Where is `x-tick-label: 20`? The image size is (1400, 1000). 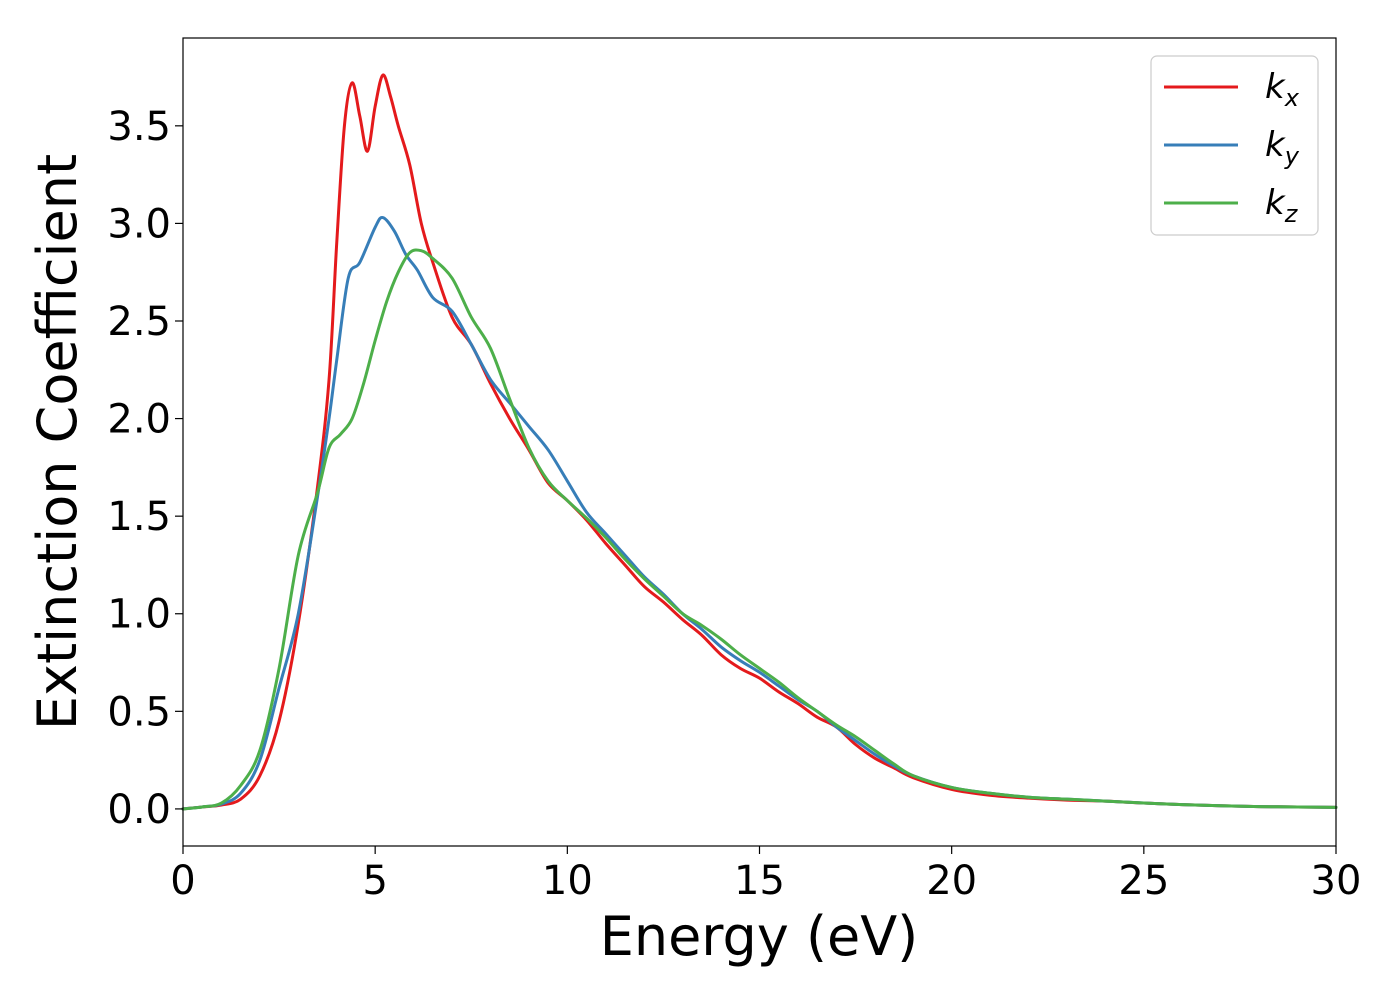
x-tick-label: 20 is located at coordinates (951, 881).